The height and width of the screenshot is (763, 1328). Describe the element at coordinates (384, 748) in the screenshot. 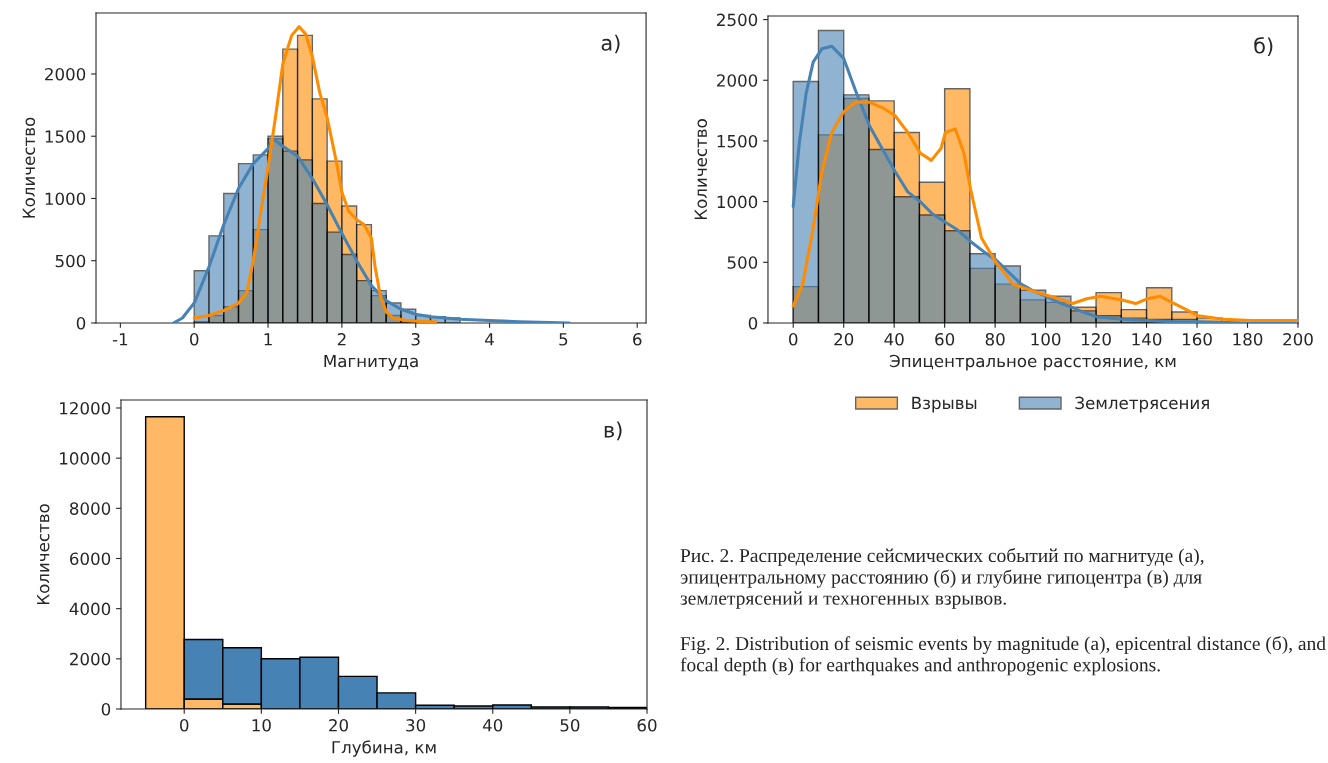

I see `x-axis-title: Глубина, км` at that location.